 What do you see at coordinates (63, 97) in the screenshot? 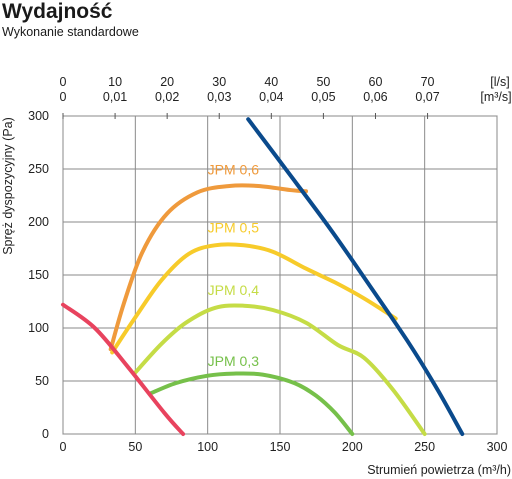
I see `top-tick-label-m3s: 0` at bounding box center [63, 97].